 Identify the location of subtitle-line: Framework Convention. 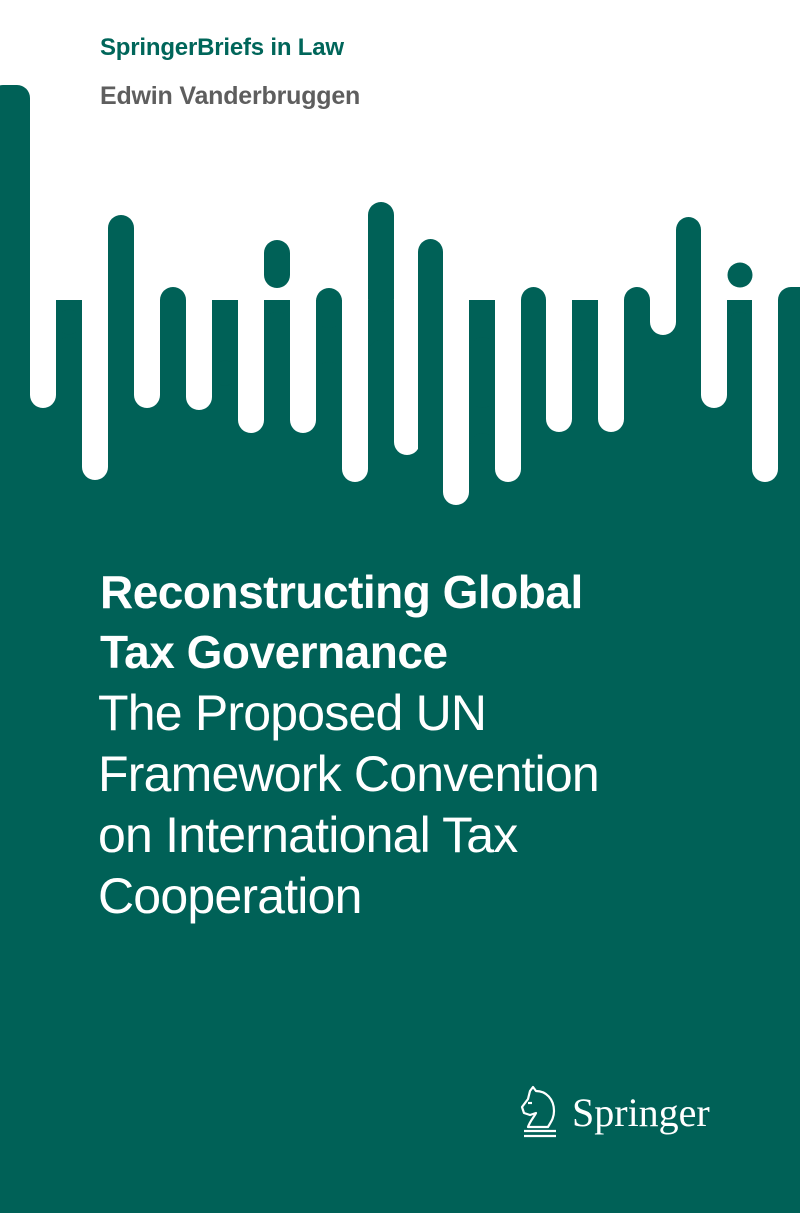
(349, 774).